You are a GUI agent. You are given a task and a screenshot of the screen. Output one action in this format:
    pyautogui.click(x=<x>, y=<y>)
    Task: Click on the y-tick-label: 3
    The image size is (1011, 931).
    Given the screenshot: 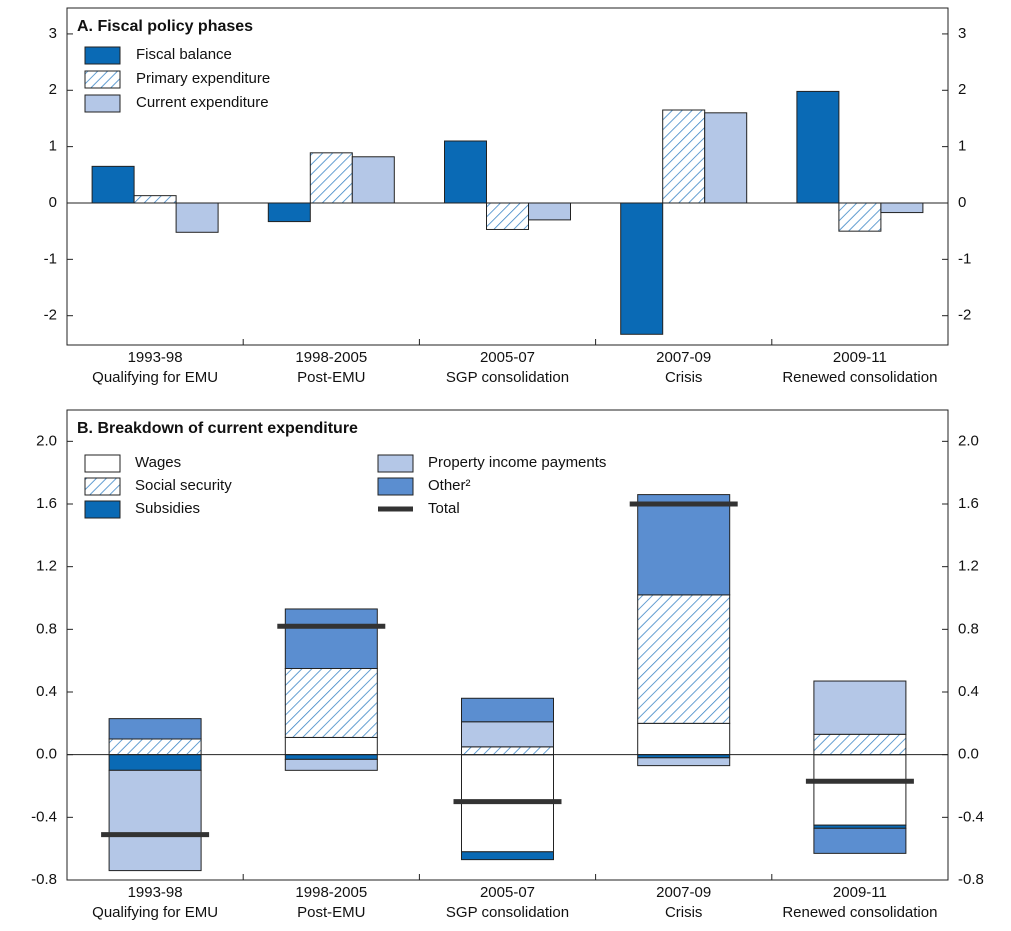 What is the action you would take?
    pyautogui.click(x=53, y=33)
    